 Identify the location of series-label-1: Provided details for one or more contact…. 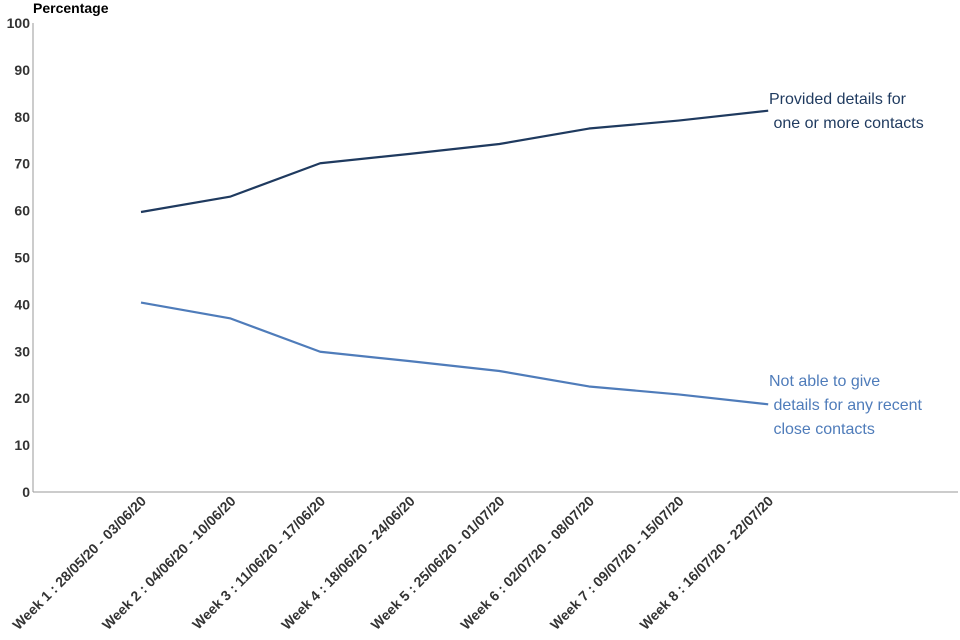
(846, 111).